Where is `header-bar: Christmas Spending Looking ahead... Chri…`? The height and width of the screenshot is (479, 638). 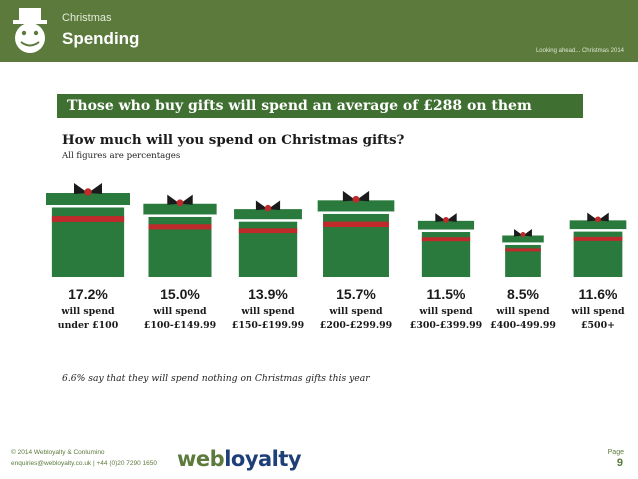
header-bar: Christmas Spending Looking ahead... Chri… is located at coordinates (319, 31).